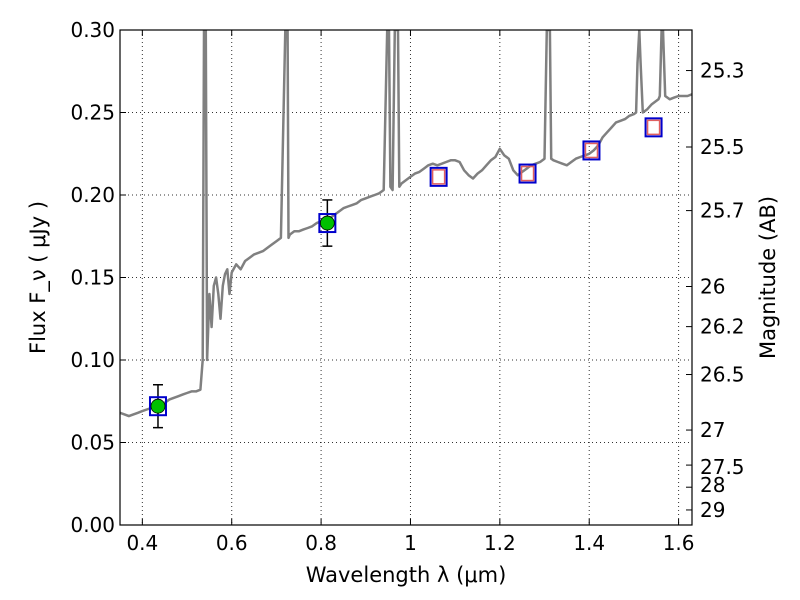  I want to click on magnitude-tick-label: 28, so click(712, 485).